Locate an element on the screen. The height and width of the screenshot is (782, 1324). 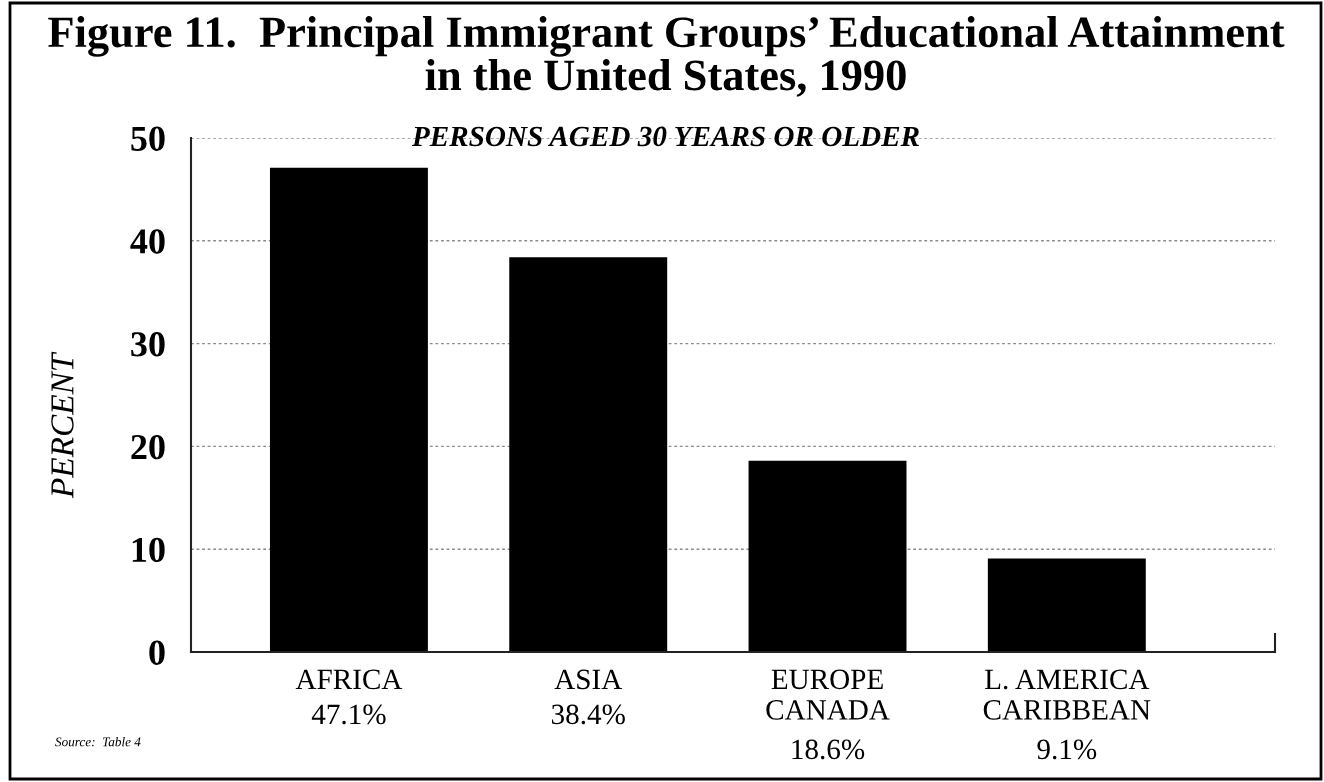
chart-title: Figure 11. Principal Immigrant Groups’ Educational Attainment in the United States, 1990 is located at coordinates (666, 56).